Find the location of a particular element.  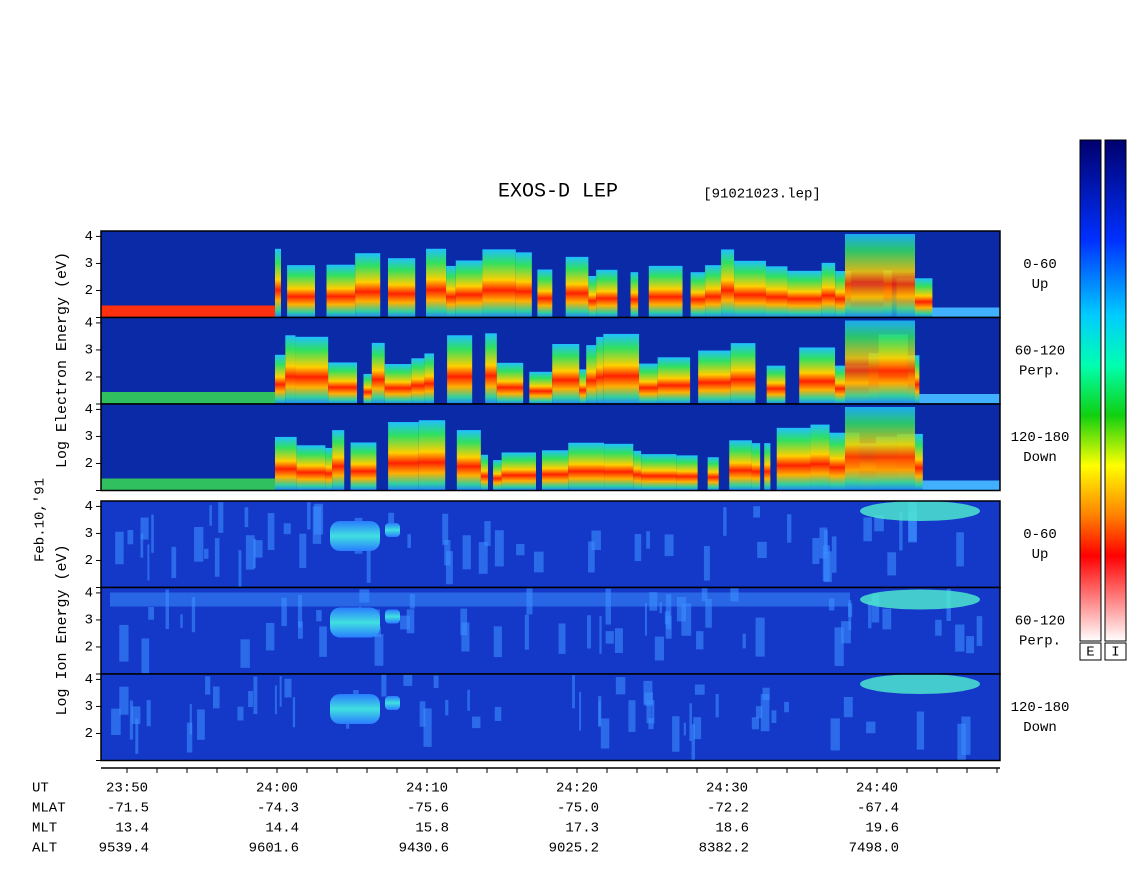

orbit-value: 9025.2 is located at coordinates (574, 849).